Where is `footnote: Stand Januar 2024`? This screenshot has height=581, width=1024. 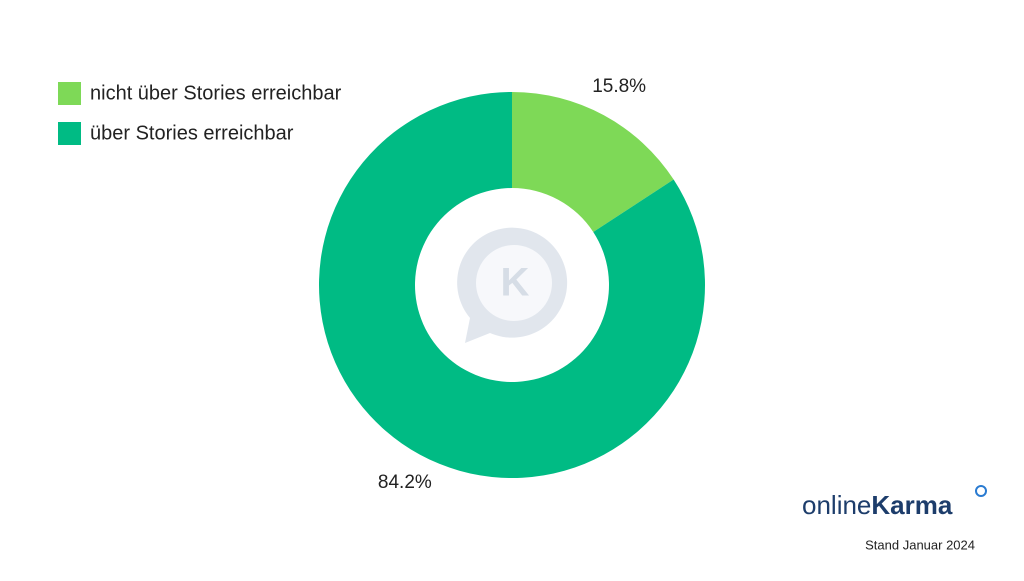
footnote: Stand Januar 2024 is located at coordinates (920, 544).